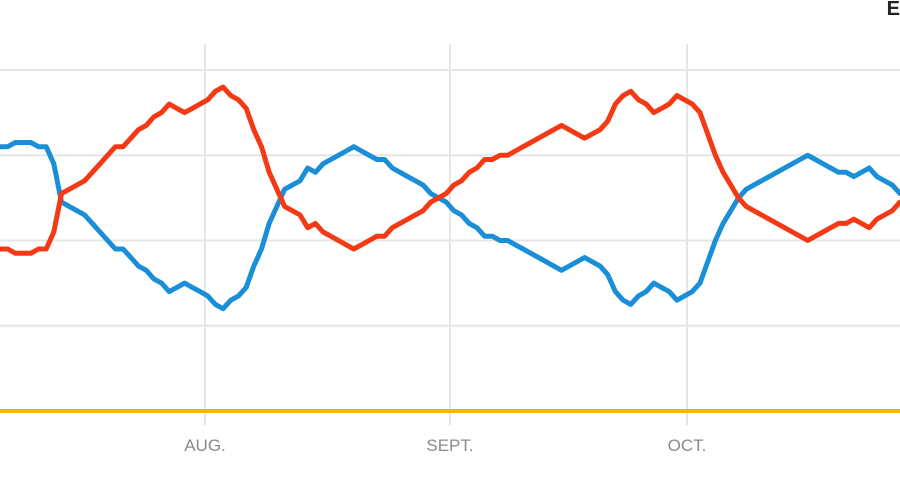  I want to click on x-tick-sept: SEPT., so click(449, 445).